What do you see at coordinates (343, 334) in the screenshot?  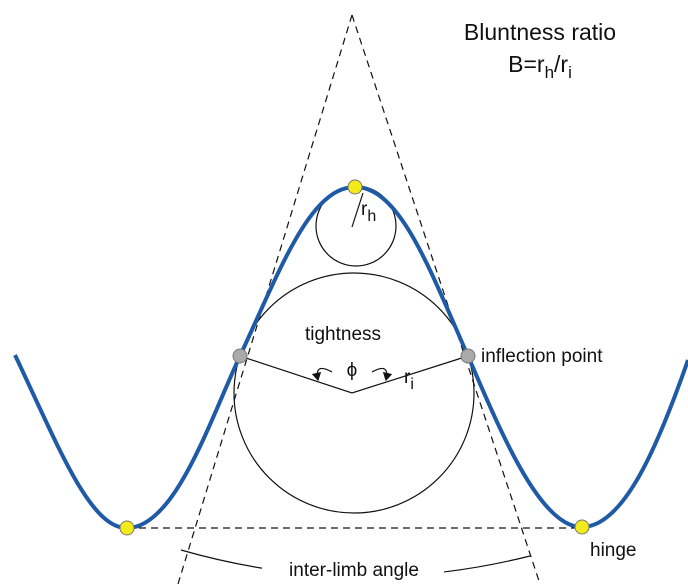 I see `tightness-label: tightness` at bounding box center [343, 334].